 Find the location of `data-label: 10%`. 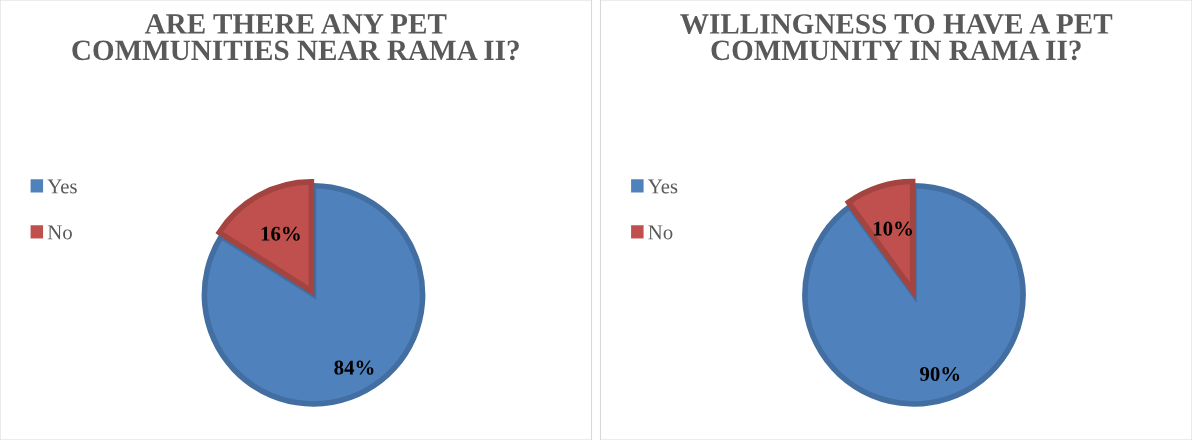

data-label: 10% is located at coordinates (892, 228).